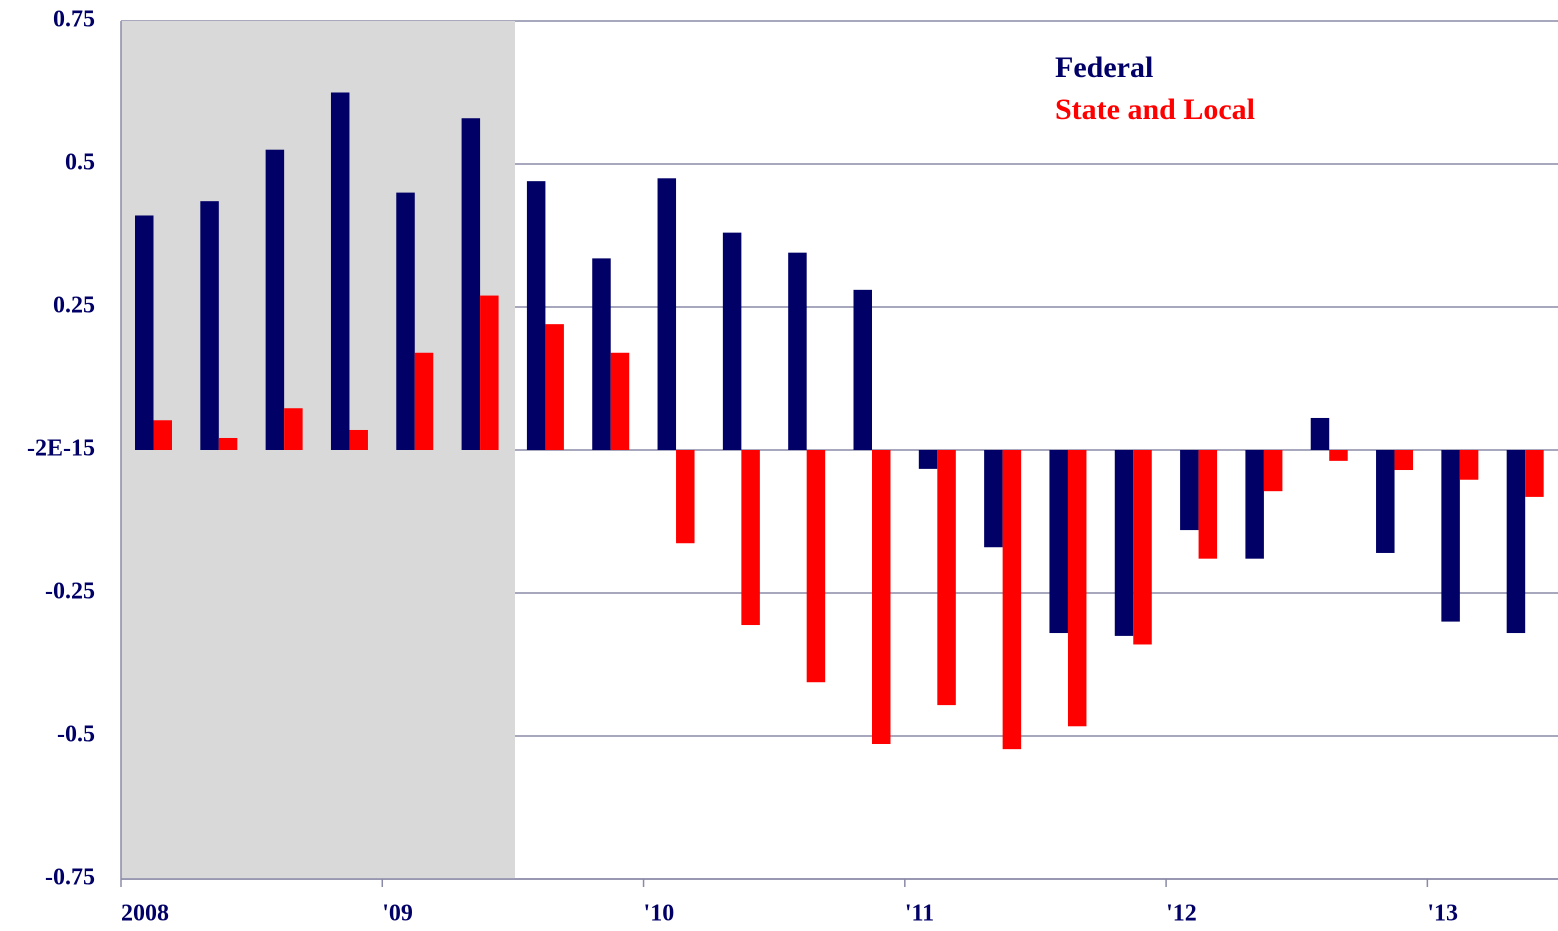 The height and width of the screenshot is (931, 1558). What do you see at coordinates (919, 914) in the screenshot?
I see `x-tick-label: '11` at bounding box center [919, 914].